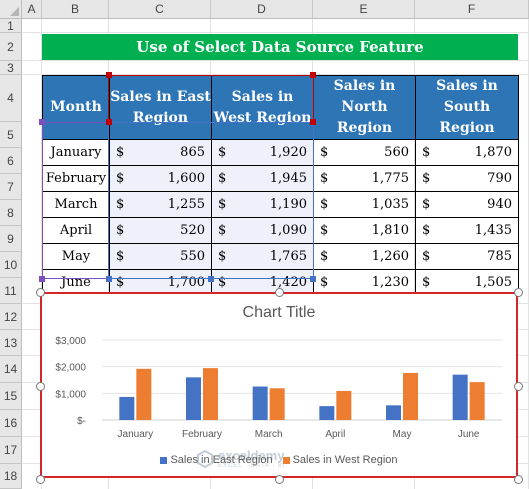 The width and height of the screenshot is (529, 489). Describe the element at coordinates (11, 476) in the screenshot. I see `row-header-18: 18` at that location.